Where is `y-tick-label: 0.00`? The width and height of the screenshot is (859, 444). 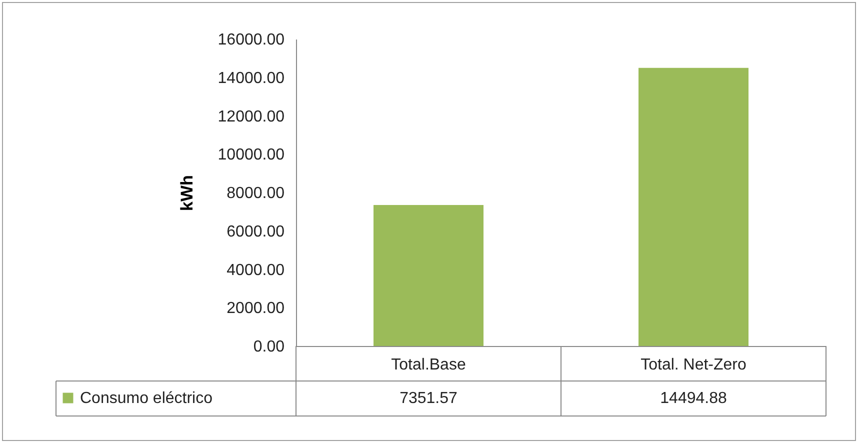
y-tick-label: 0.00 is located at coordinates (269, 347).